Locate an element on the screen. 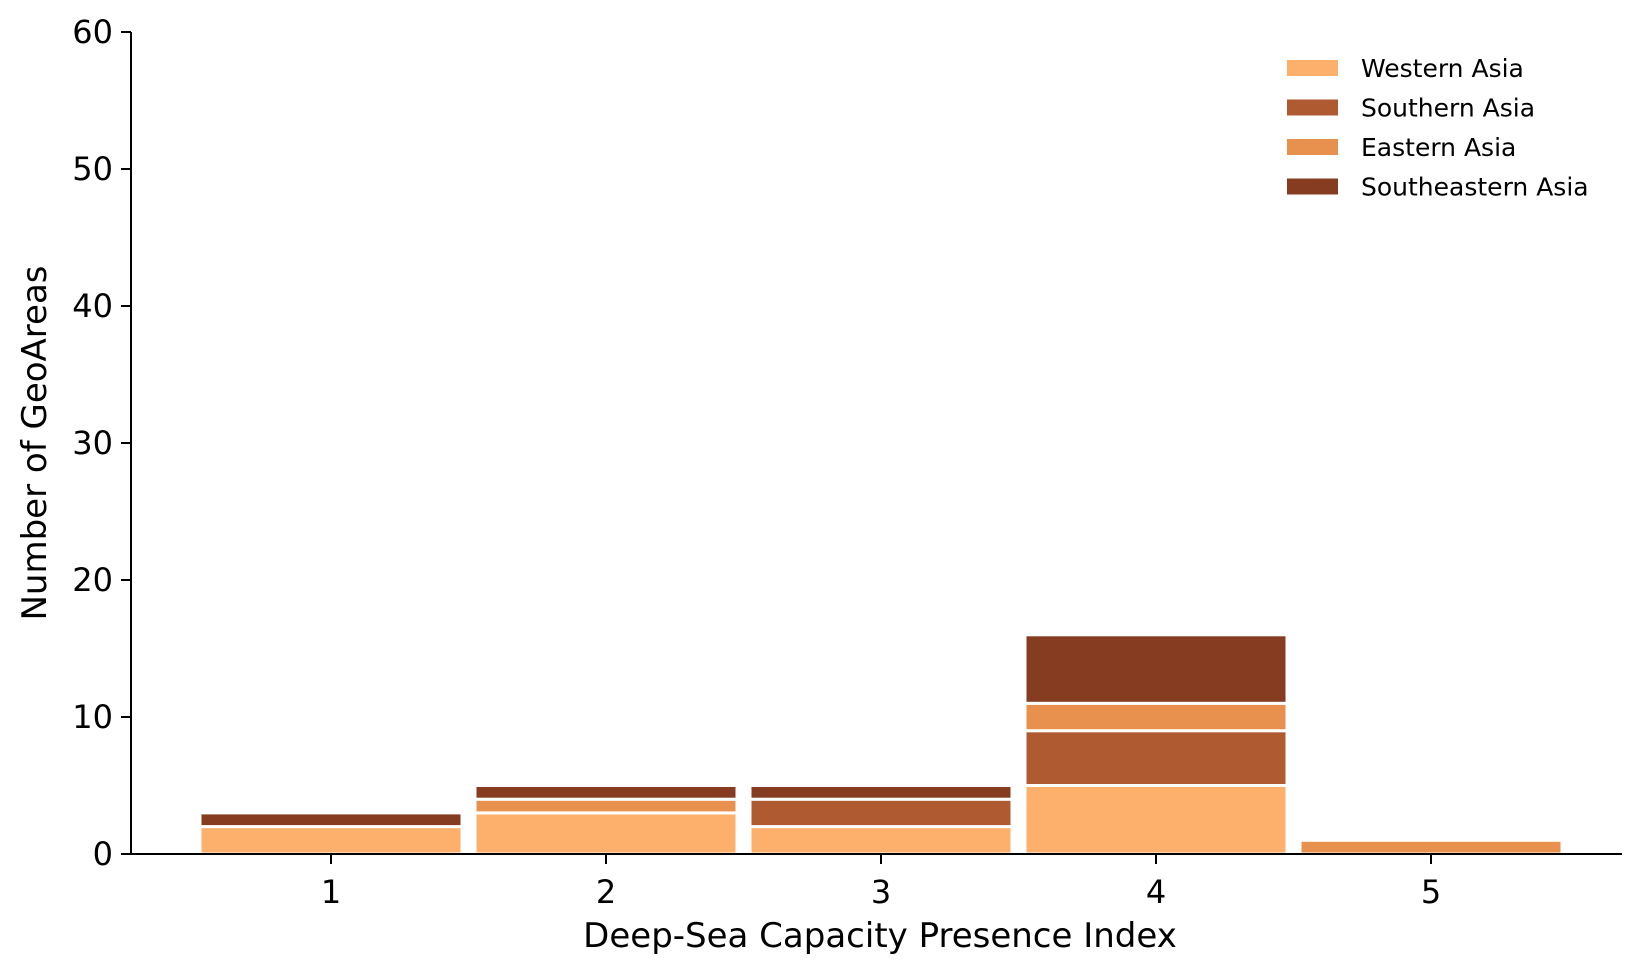 The width and height of the screenshot is (1639, 969). x-axis-title: Deep-Sea Capacity Presence Index is located at coordinates (880, 936).